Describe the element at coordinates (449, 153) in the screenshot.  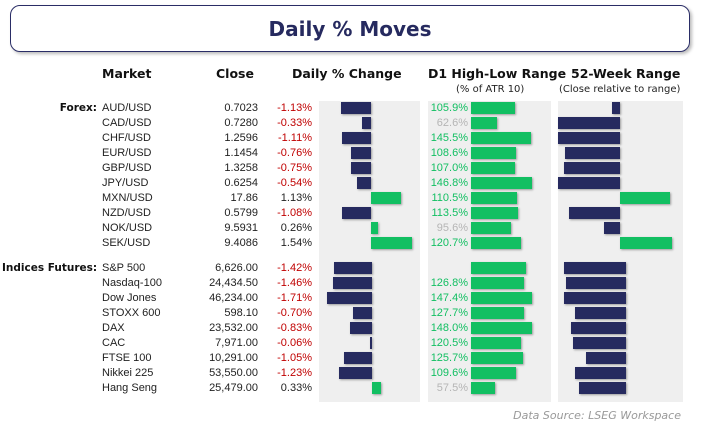
I see `d1-value: 108.6%` at that location.